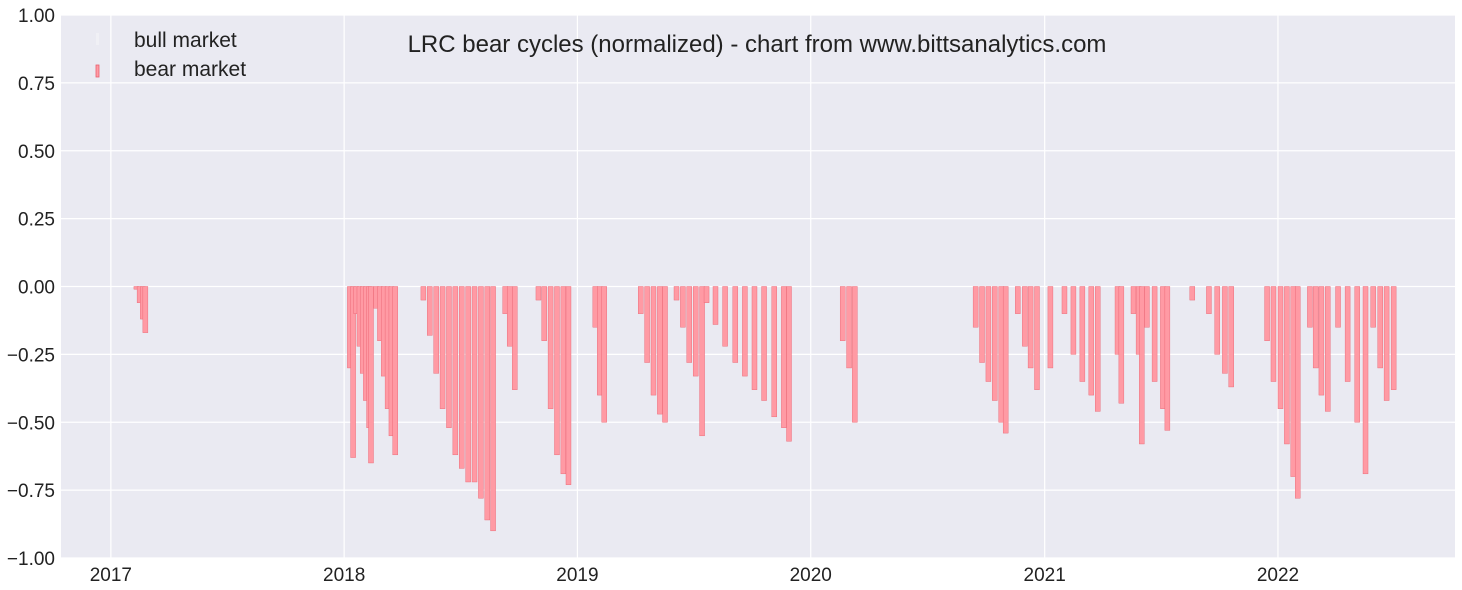 The height and width of the screenshot is (590, 1462). I want to click on x-axis-ticks: 2017 2018 2019 2020 2021 2022, so click(694, 575).